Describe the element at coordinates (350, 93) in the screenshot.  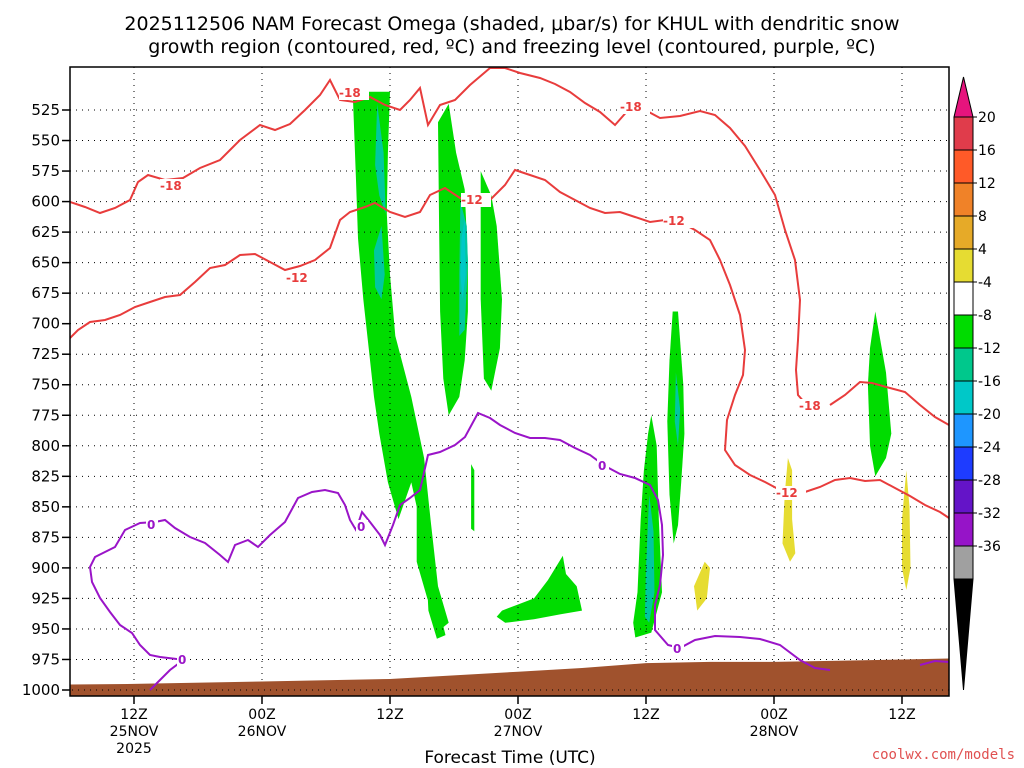
I see `contour-label-red-1: -18` at that location.